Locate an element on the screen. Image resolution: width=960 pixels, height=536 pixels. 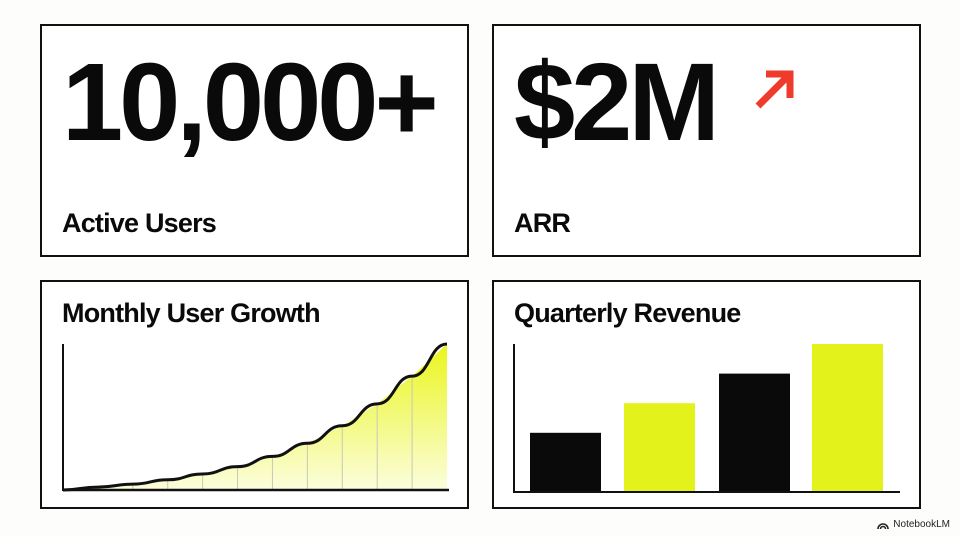
arrow-up-right-icon is located at coordinates (774, 89).